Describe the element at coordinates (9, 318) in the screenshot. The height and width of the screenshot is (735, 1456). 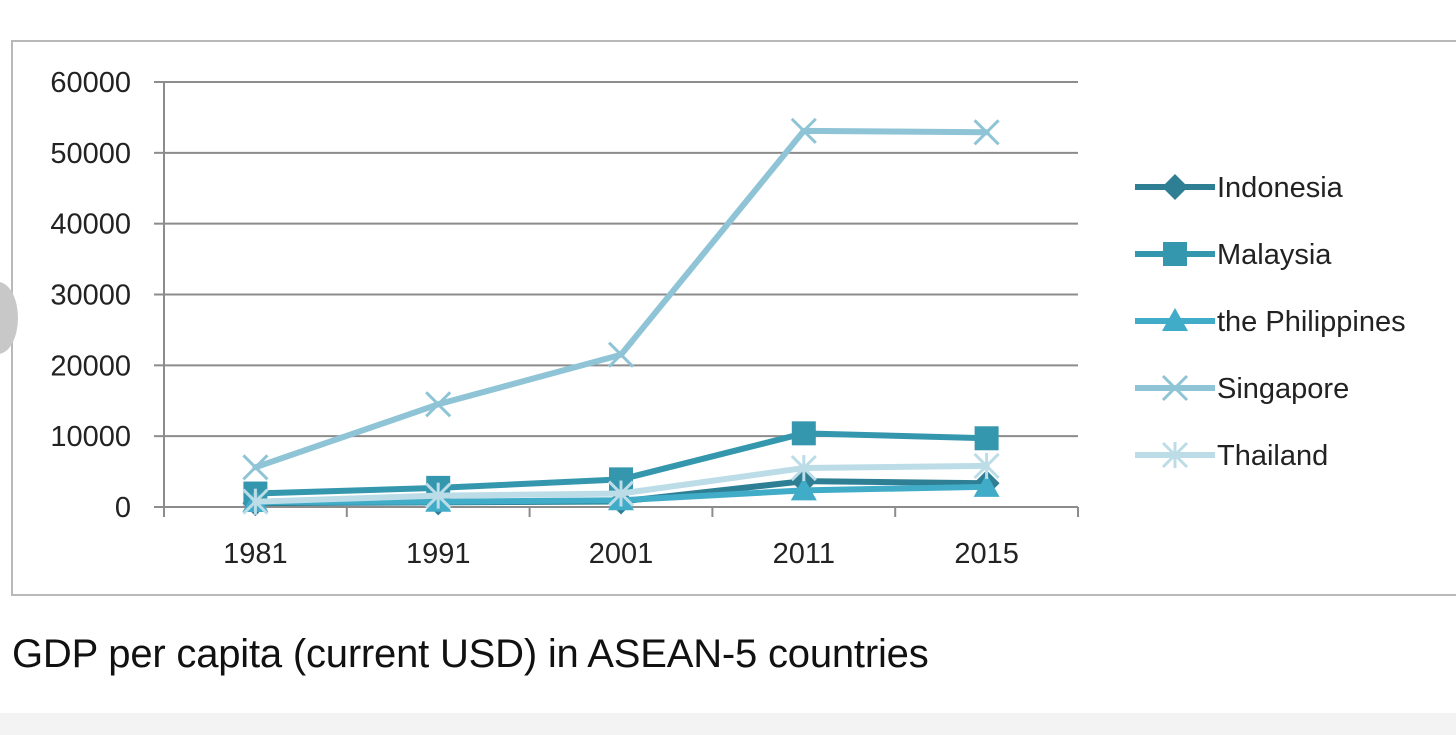
I see `side-nav-handle` at that location.